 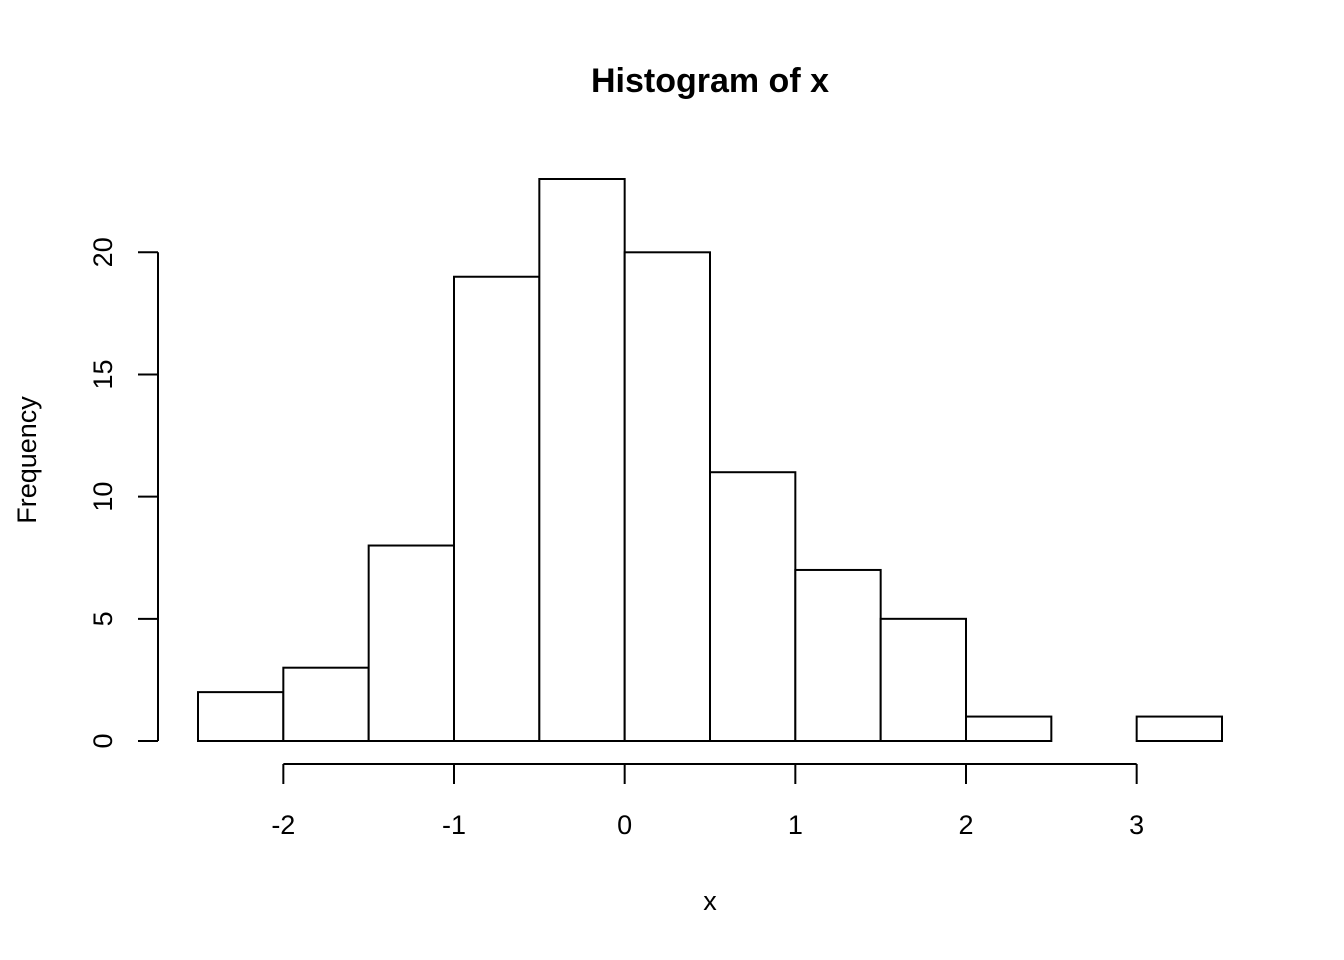 What do you see at coordinates (795, 825) in the screenshot?
I see `x-tick-label-3: 1` at bounding box center [795, 825].